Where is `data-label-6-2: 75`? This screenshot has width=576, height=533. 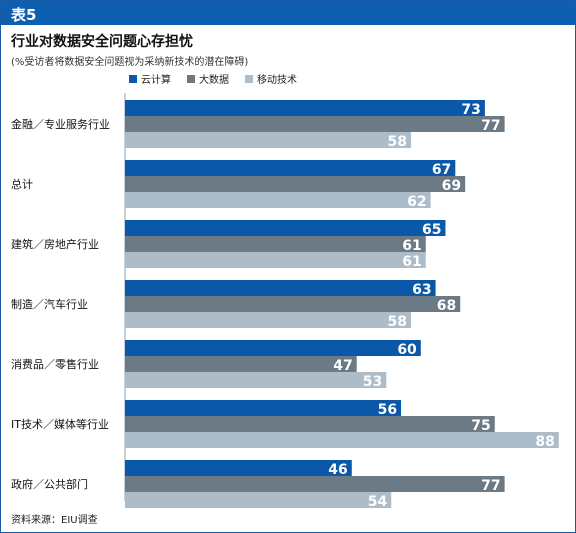
data-label-6-2: 75 is located at coordinates (480, 426).